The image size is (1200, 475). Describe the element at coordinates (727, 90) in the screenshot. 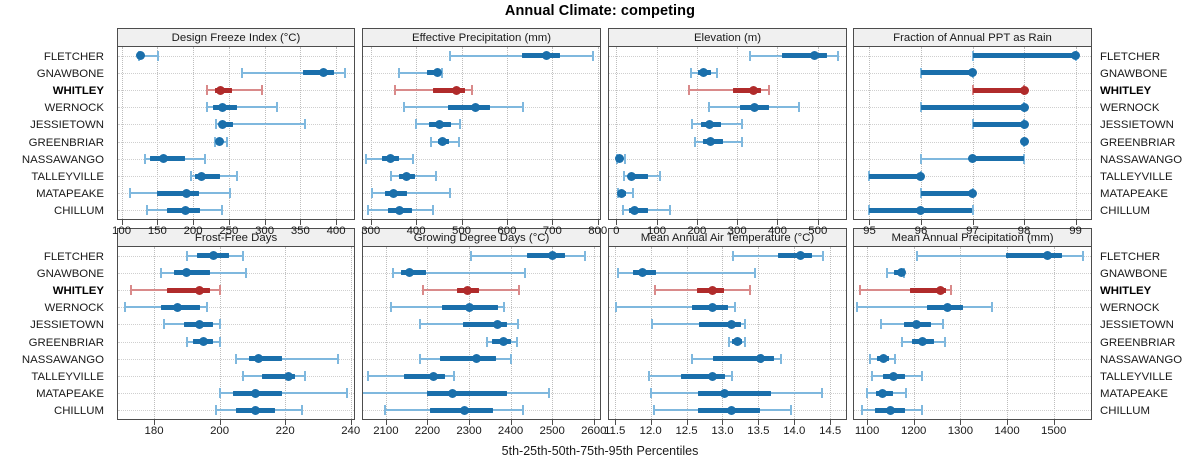

I see `interval-row-whitley` at that location.